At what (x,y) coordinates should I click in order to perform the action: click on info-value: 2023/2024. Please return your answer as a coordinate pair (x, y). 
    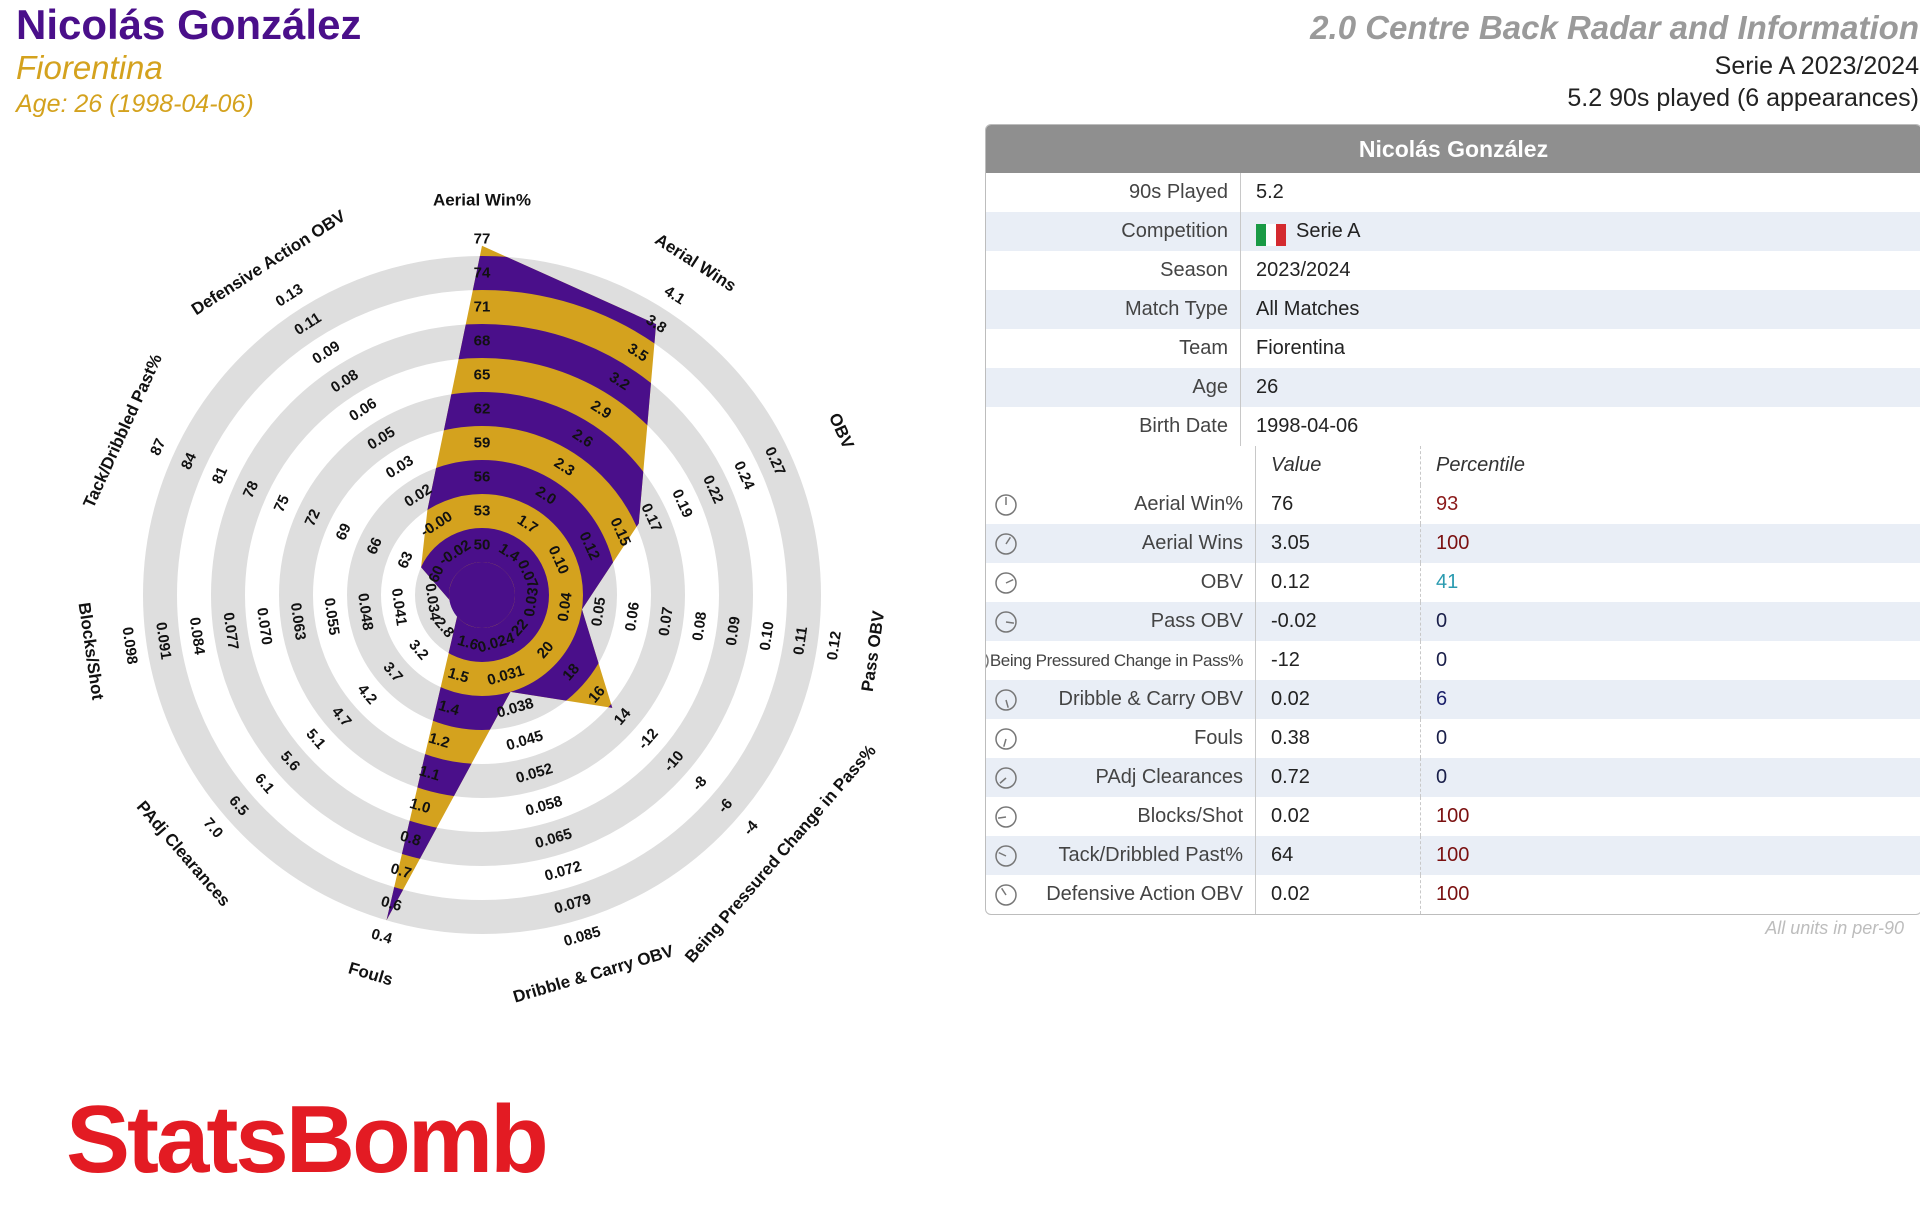
    Looking at the image, I should click on (1303, 270).